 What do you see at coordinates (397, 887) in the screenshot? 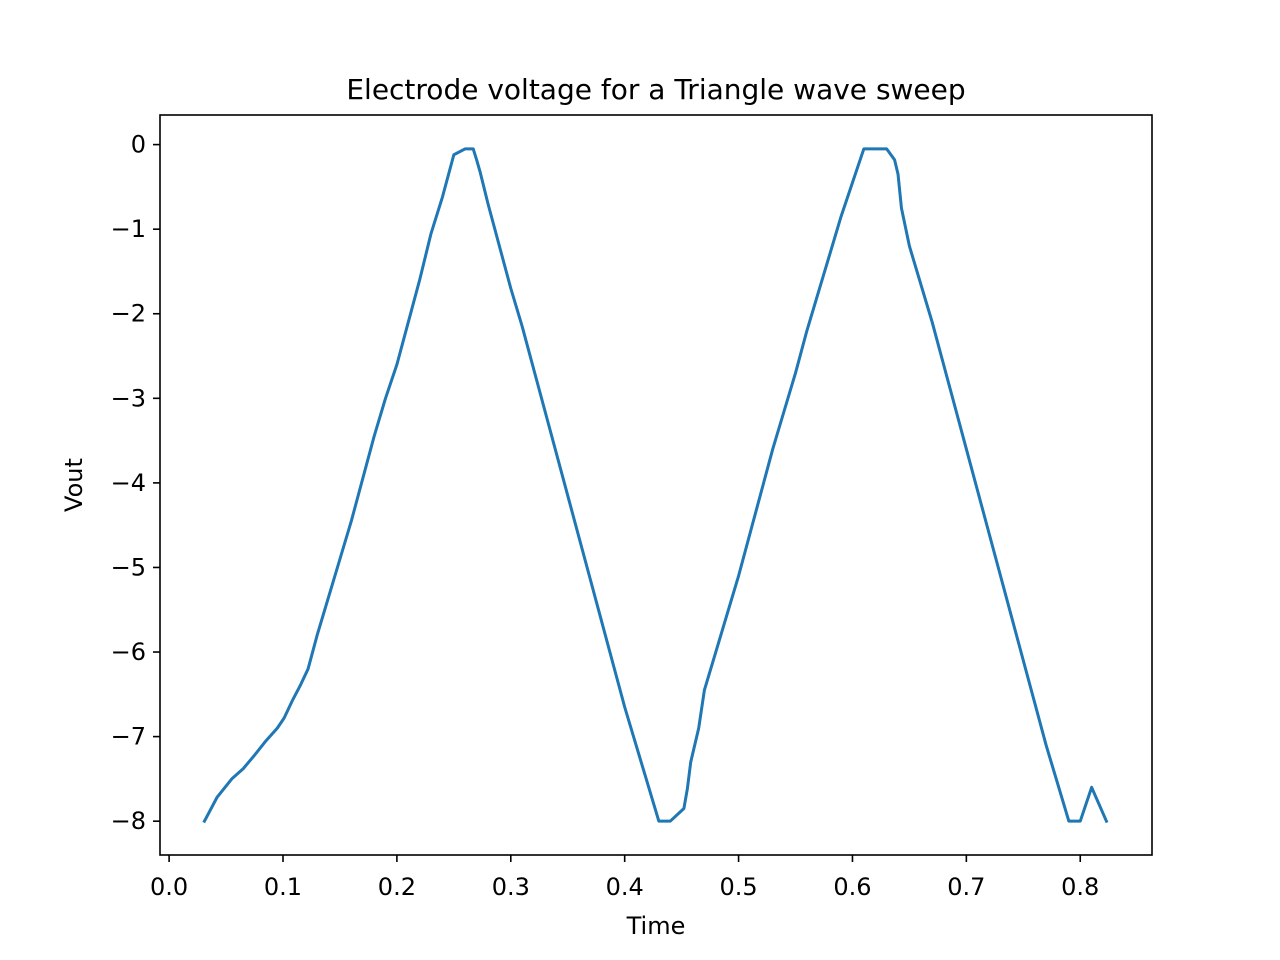
I see `x-tick-label: 0.2` at bounding box center [397, 887].